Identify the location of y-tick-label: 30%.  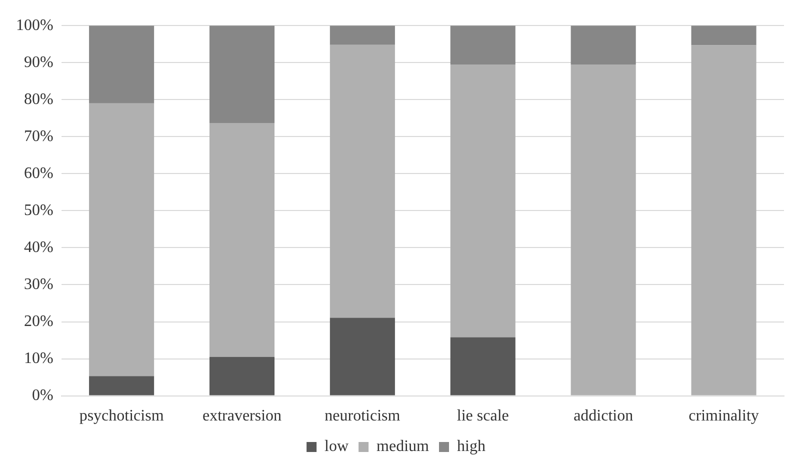
(39, 284).